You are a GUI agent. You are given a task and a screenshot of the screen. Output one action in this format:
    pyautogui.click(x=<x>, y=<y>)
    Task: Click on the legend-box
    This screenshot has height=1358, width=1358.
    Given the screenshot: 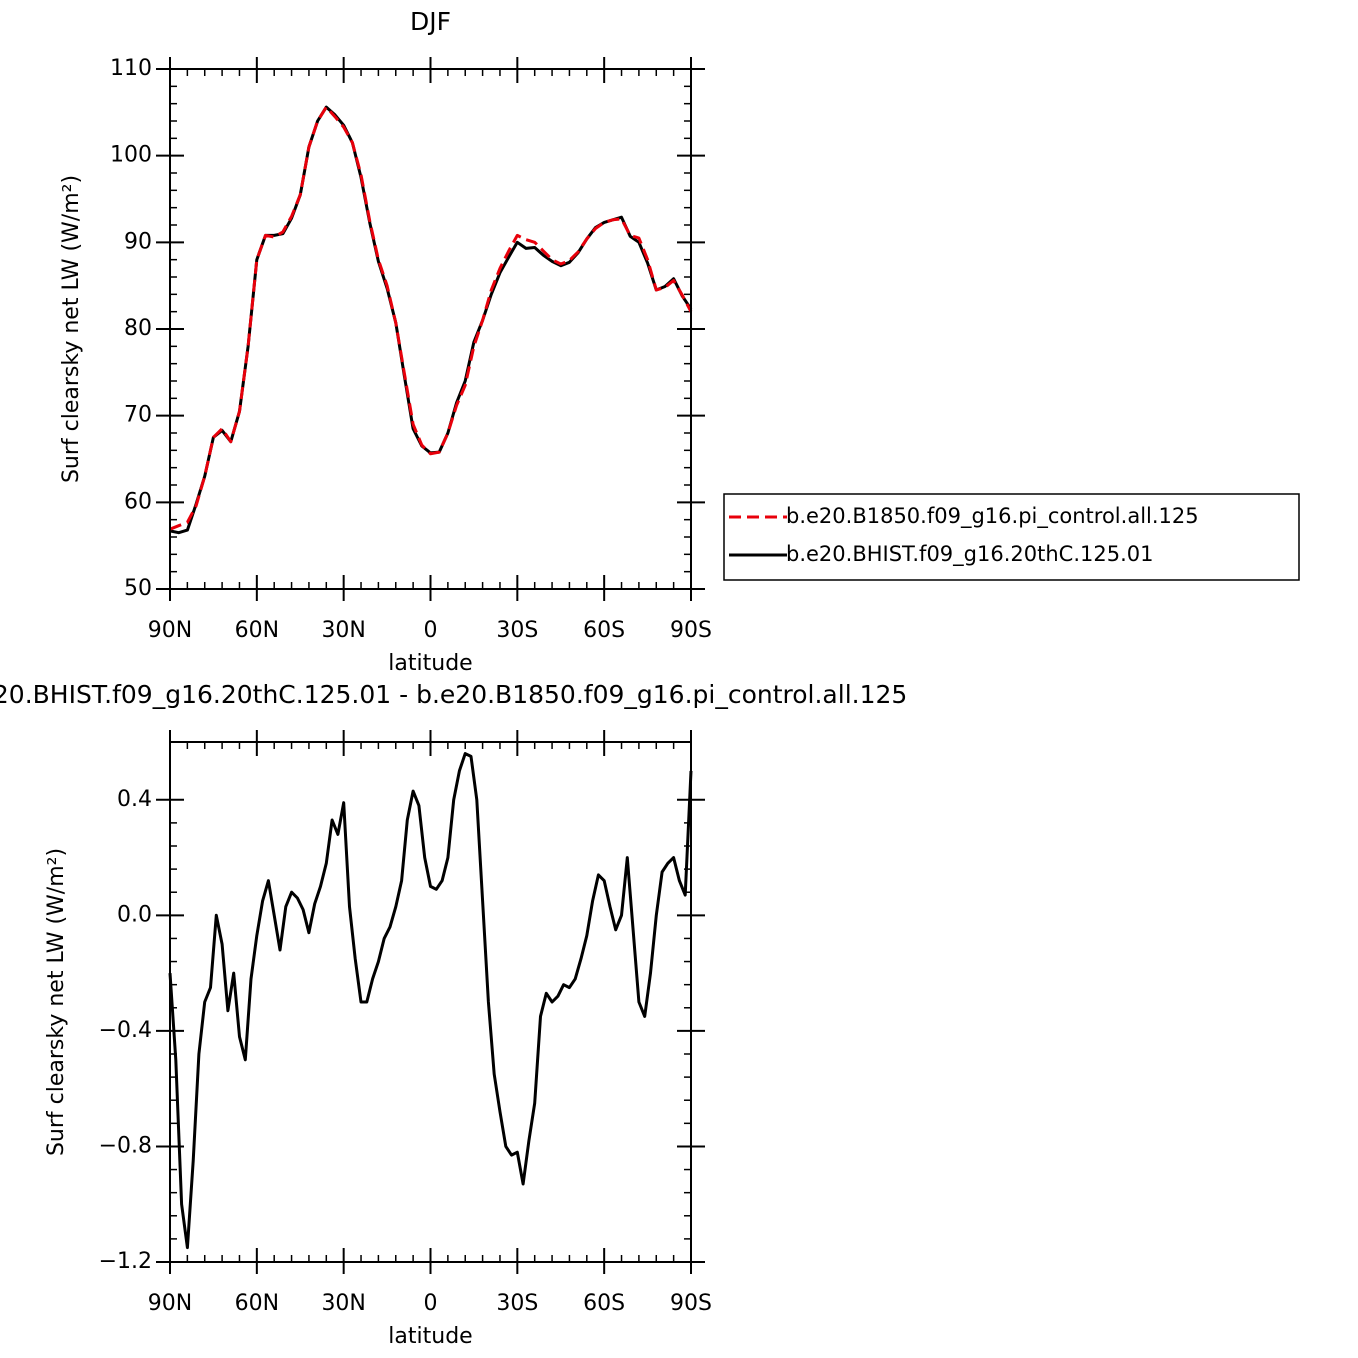 What is the action you would take?
    pyautogui.click(x=1011, y=537)
    